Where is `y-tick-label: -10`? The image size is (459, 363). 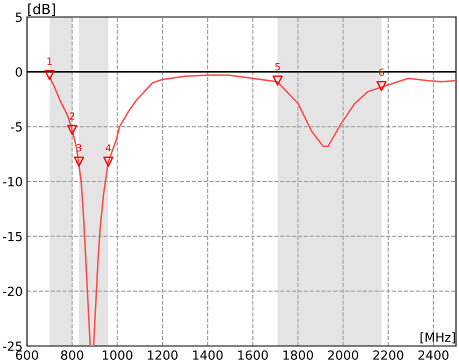
y-tick-label: -10 is located at coordinates (12, 181).